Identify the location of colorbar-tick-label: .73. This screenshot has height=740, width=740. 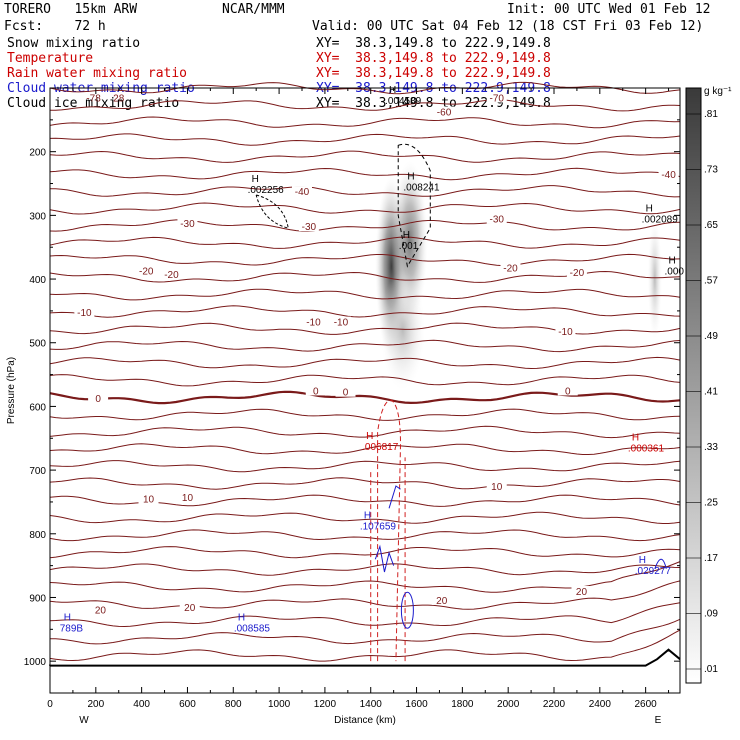
(711, 170).